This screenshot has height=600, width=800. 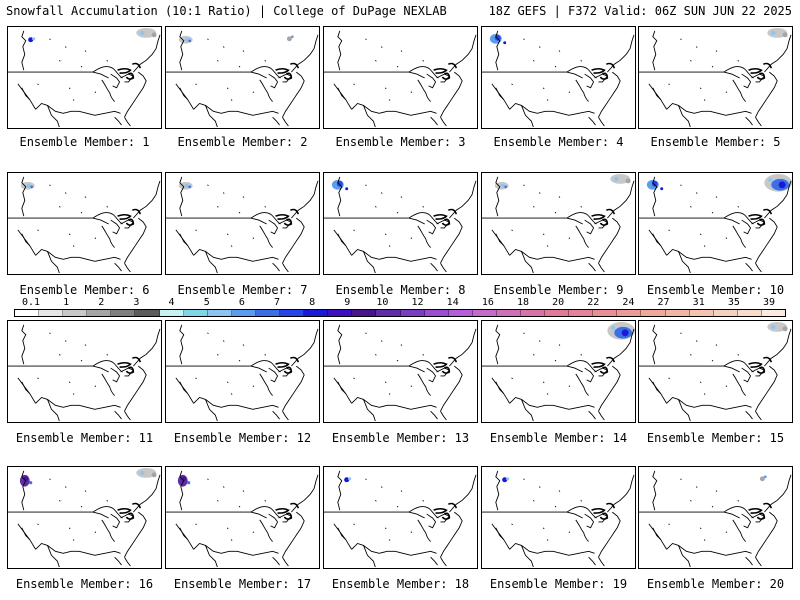 What do you see at coordinates (312, 302) in the screenshot?
I see `colorbar-tick-label: 8` at bounding box center [312, 302].